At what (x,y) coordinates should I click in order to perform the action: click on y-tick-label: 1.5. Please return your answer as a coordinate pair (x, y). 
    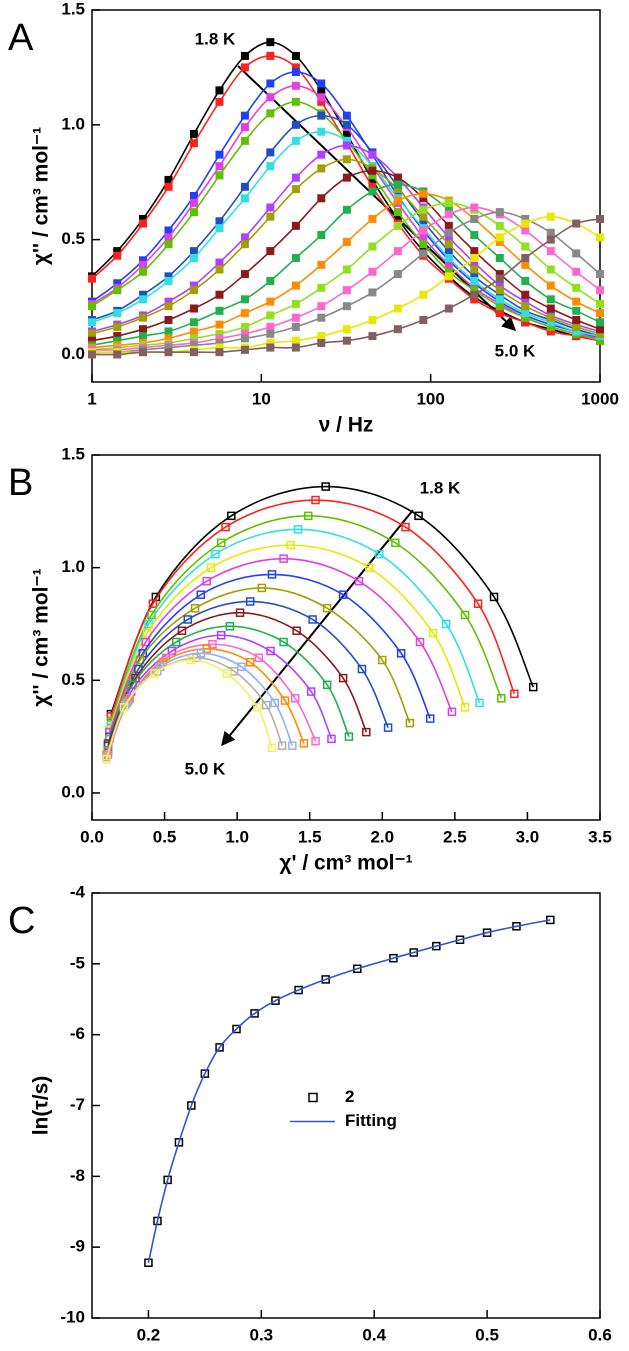
    Looking at the image, I should click on (73, 453).